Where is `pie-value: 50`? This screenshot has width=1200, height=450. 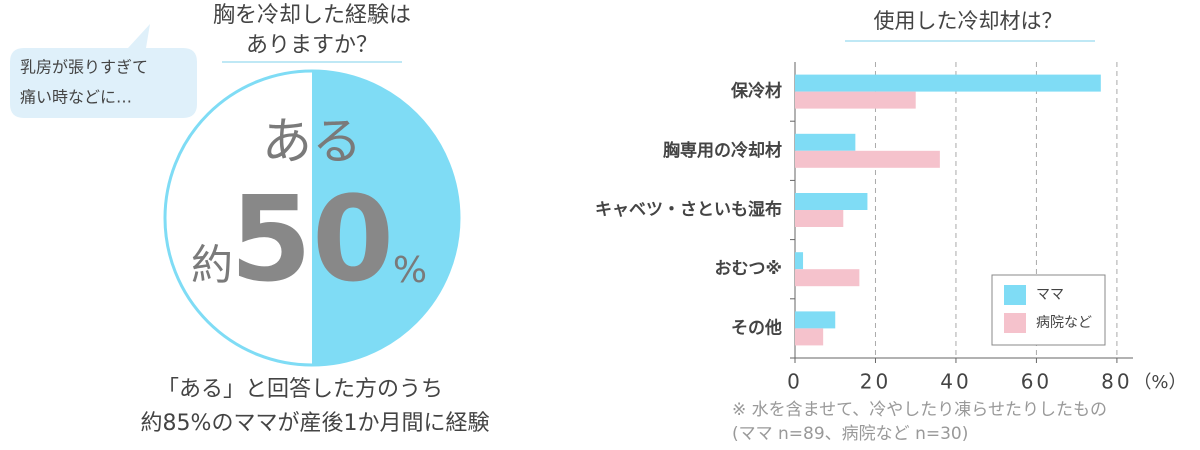
pie-value: 50 is located at coordinates (312, 239).